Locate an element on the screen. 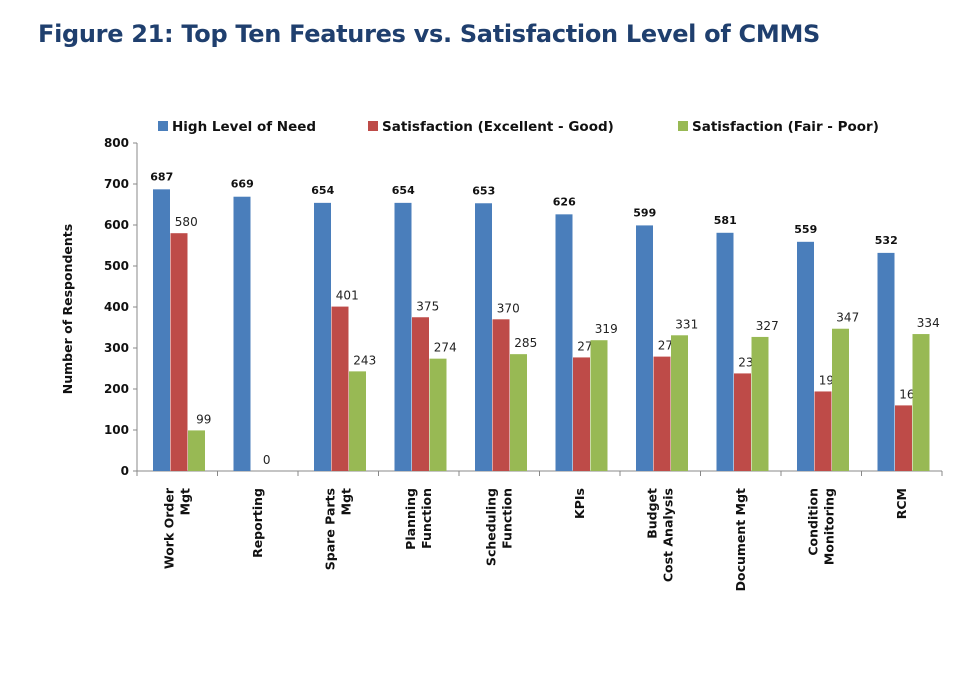 The height and width of the screenshot is (677, 980). data-label: 669 is located at coordinates (242, 184).